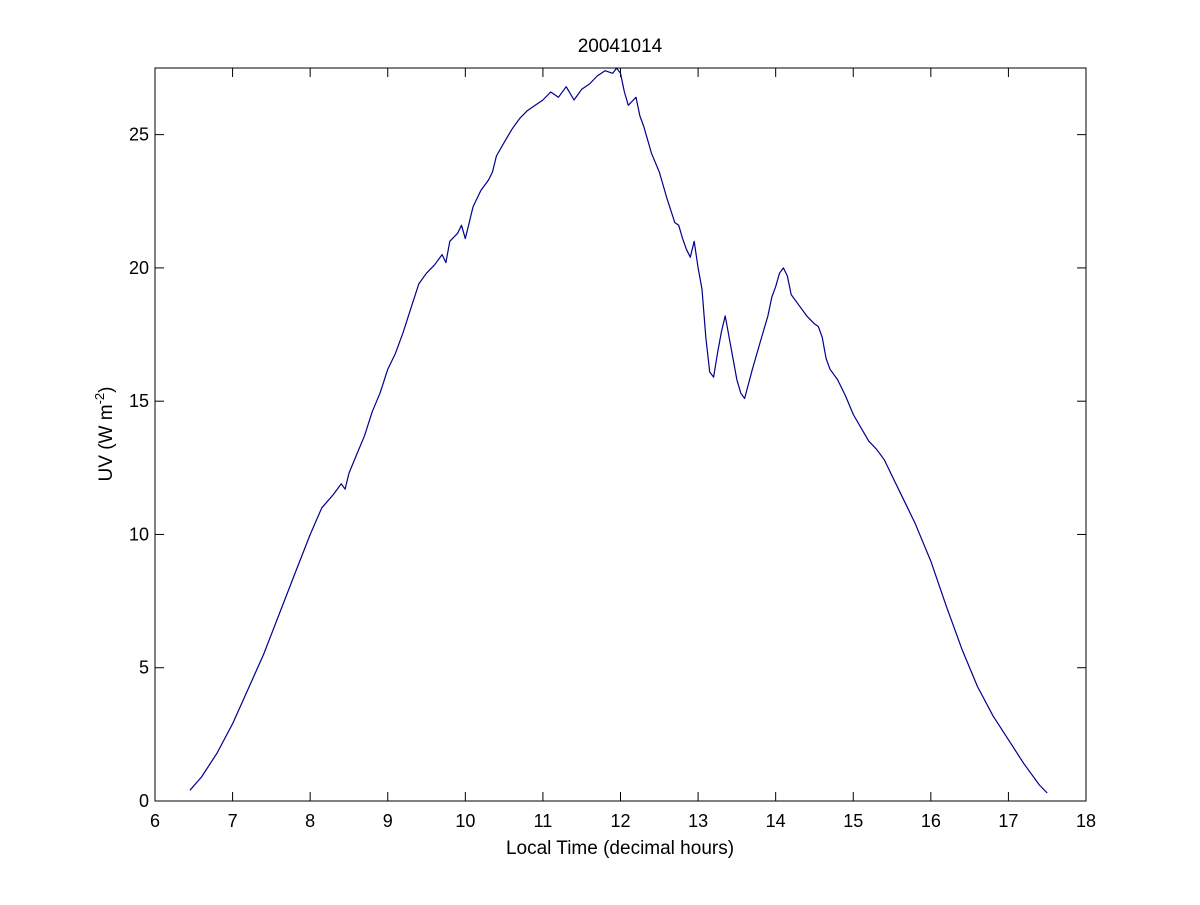 Image resolution: width=1200 pixels, height=905 pixels. Describe the element at coordinates (144, 801) in the screenshot. I see `y-tick-label: 0` at that location.